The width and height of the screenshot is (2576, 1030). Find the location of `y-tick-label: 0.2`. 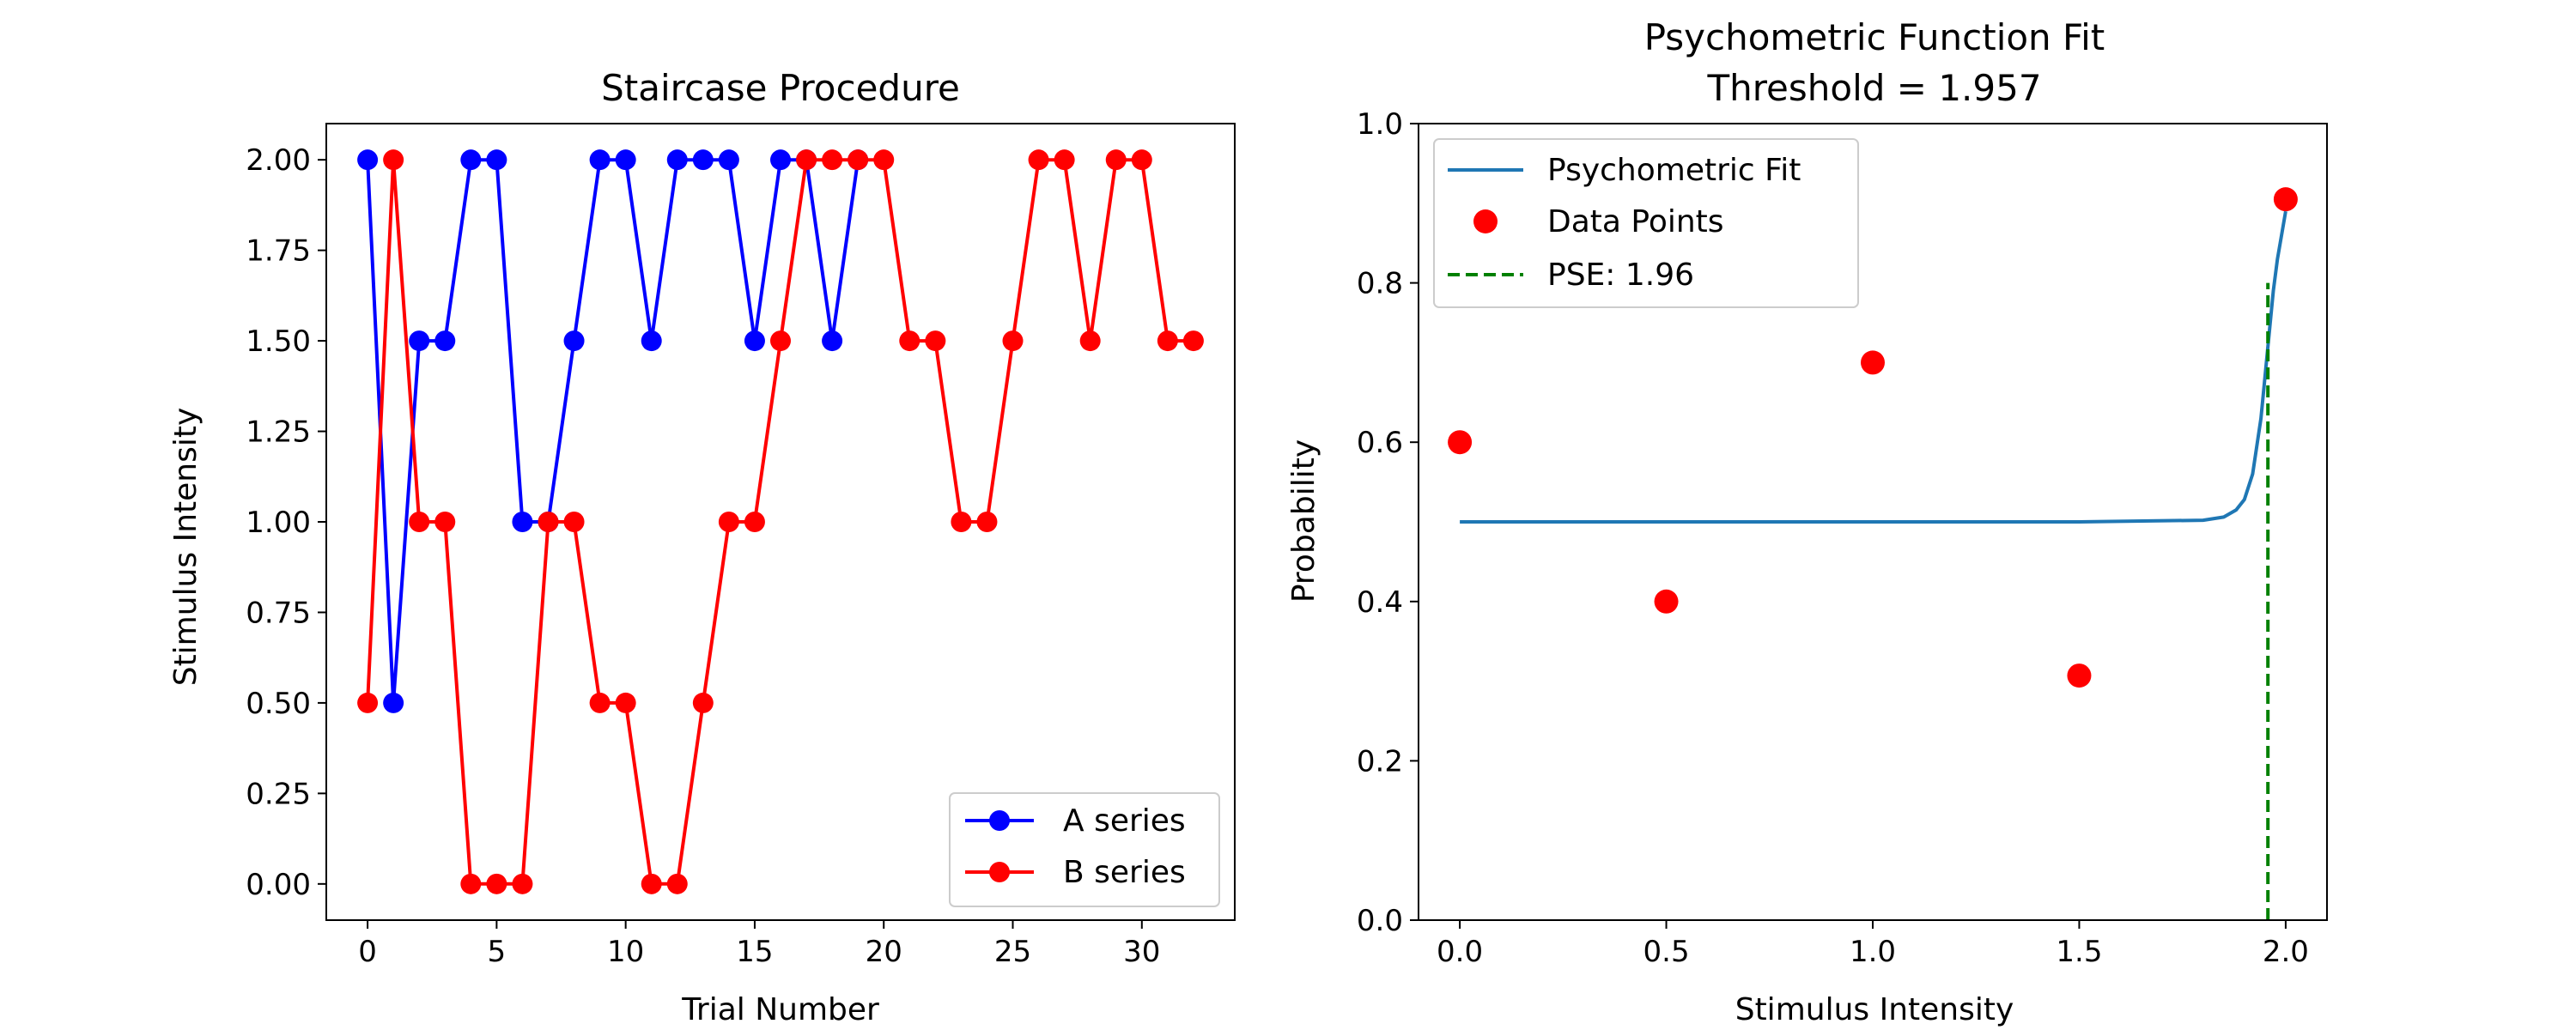

y-tick-label: 0.2 is located at coordinates (1380, 761).